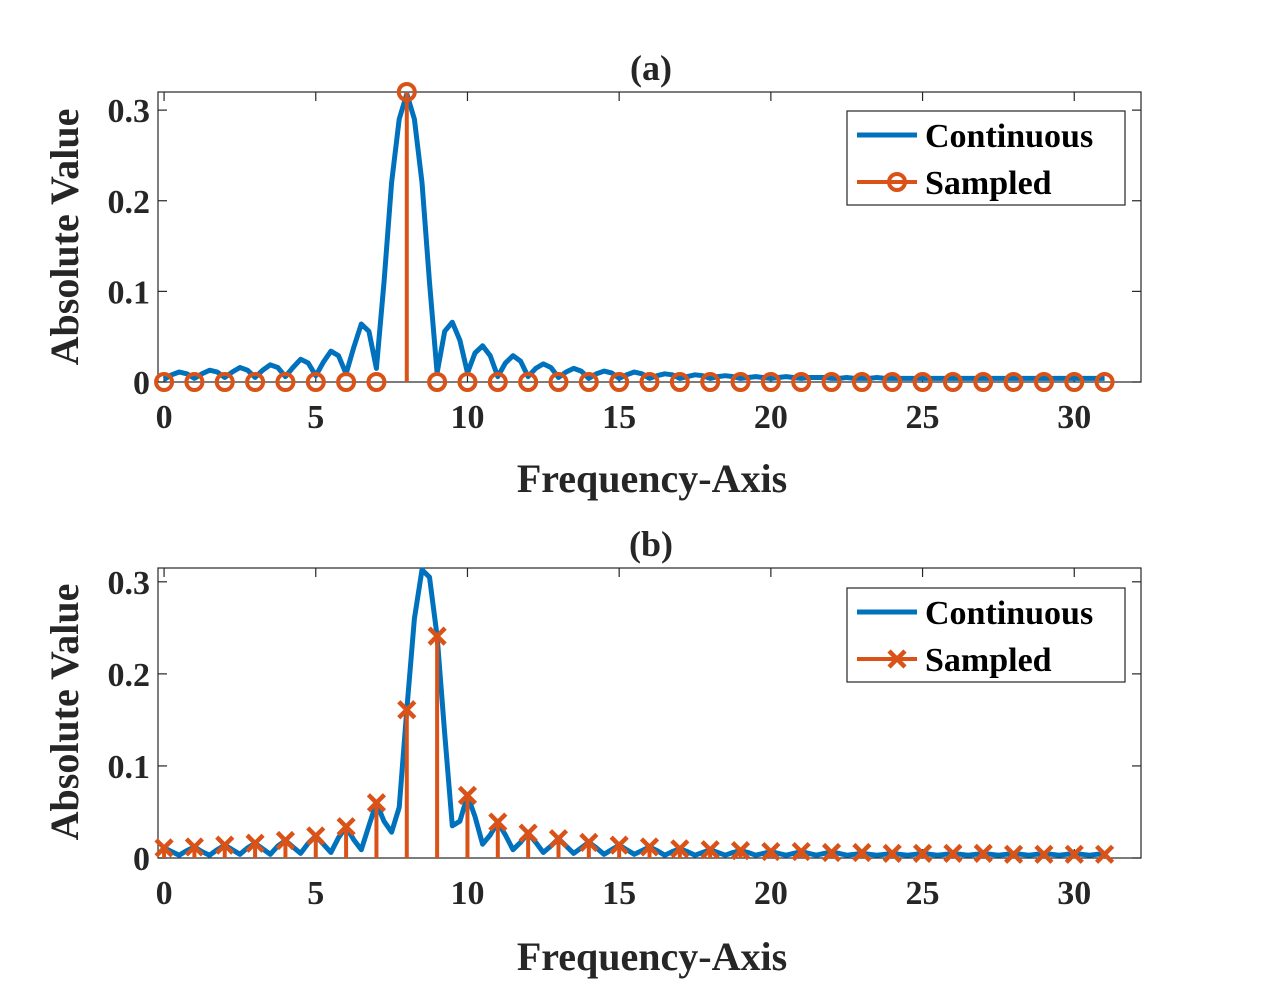 The image size is (1262, 1003). What do you see at coordinates (652, 956) in the screenshot?
I see `panel-b-xlabel: Frequency-Axis` at bounding box center [652, 956].